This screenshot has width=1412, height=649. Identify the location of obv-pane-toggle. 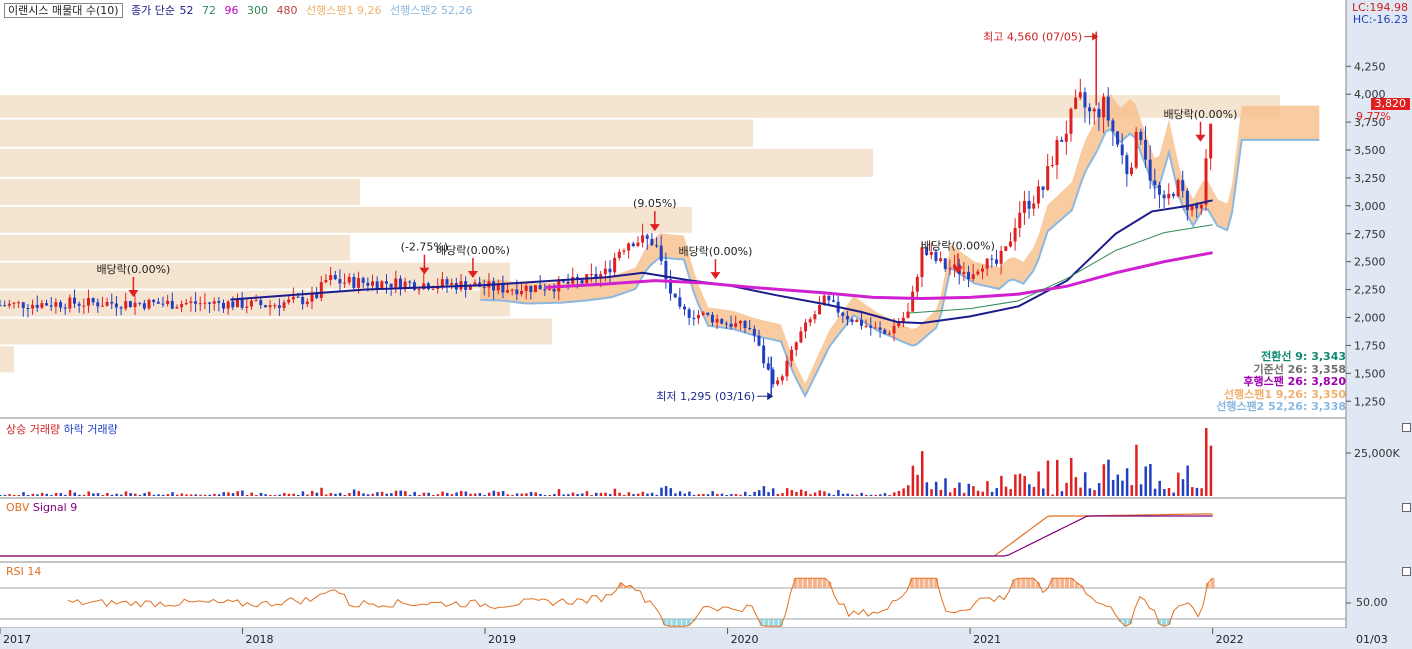
(1406, 507).